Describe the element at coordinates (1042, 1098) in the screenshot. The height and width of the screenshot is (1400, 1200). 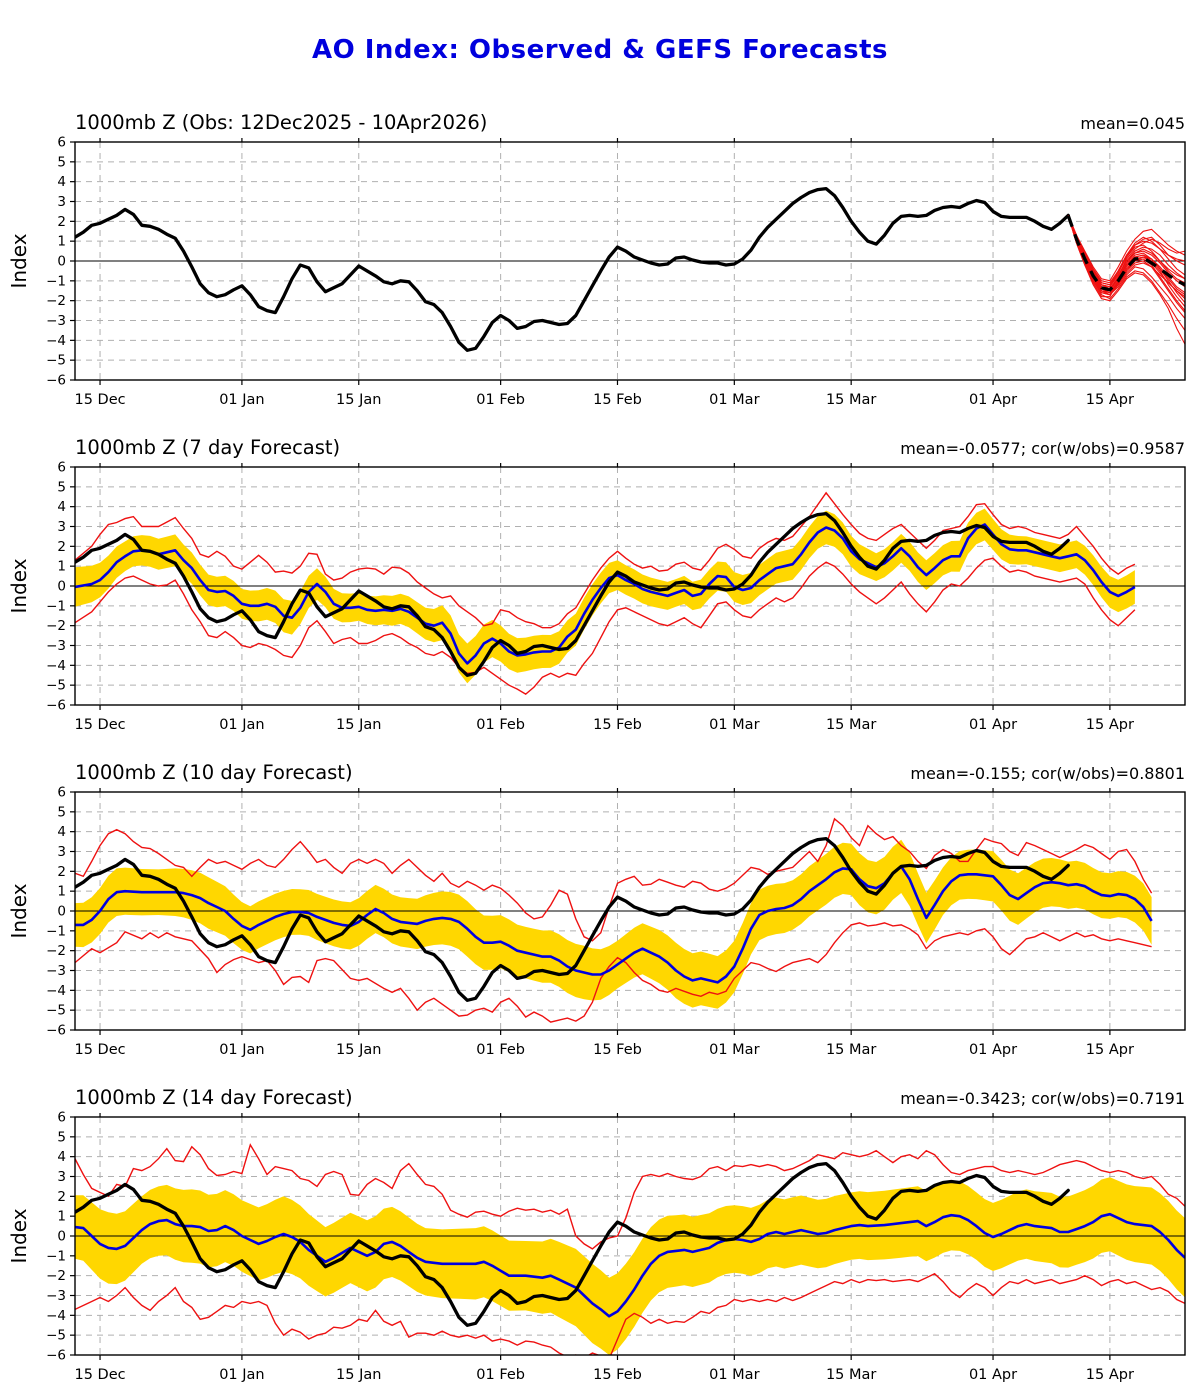
I see `panel-stats: mean=-0.3423; cor(w/obs)=0.7191` at that location.